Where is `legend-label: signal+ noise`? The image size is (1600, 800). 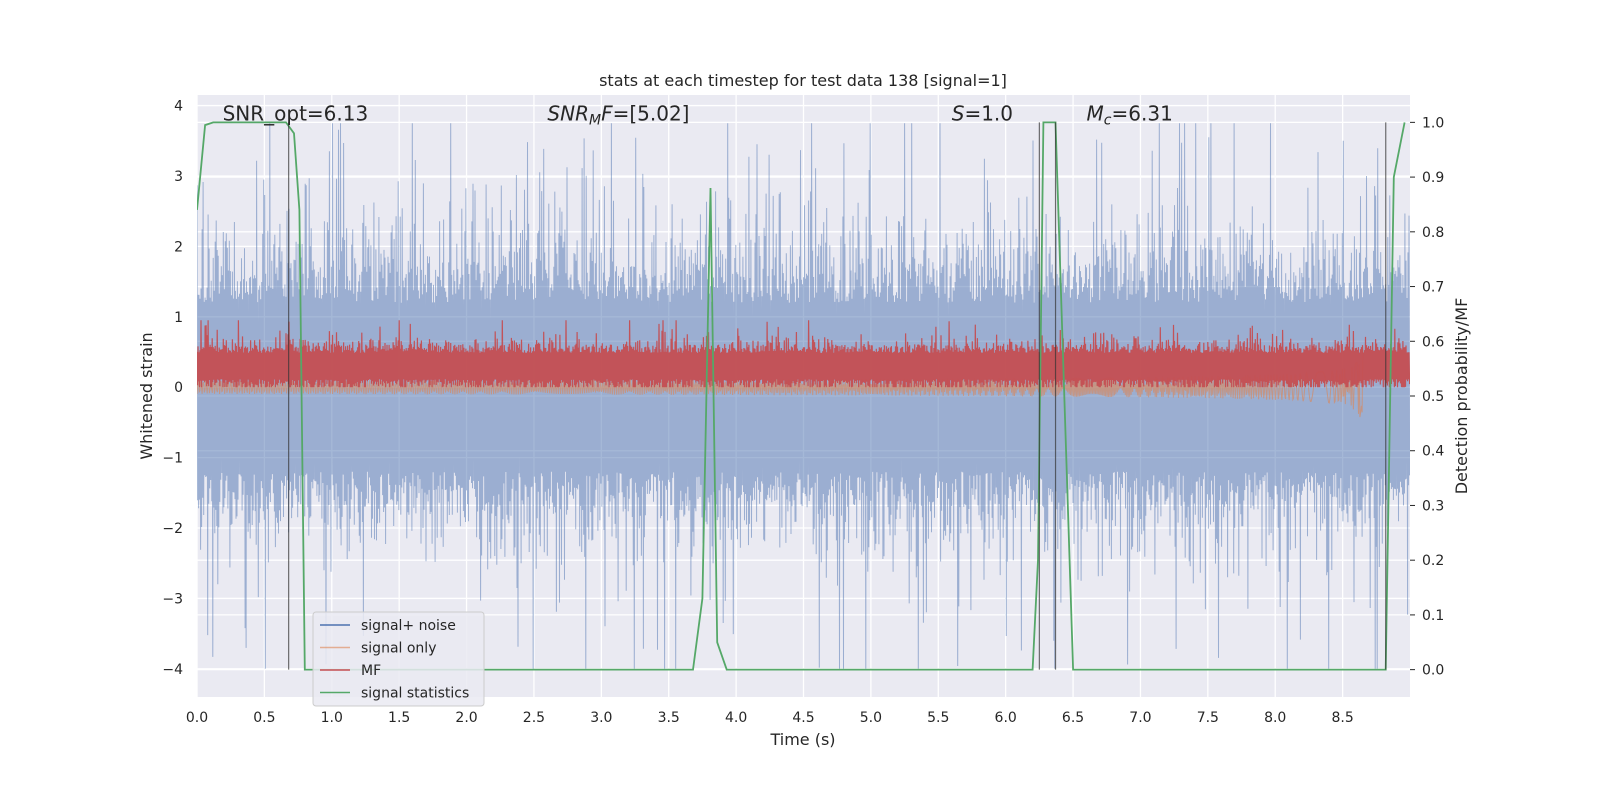
legend-label: signal+ noise is located at coordinates (408, 626).